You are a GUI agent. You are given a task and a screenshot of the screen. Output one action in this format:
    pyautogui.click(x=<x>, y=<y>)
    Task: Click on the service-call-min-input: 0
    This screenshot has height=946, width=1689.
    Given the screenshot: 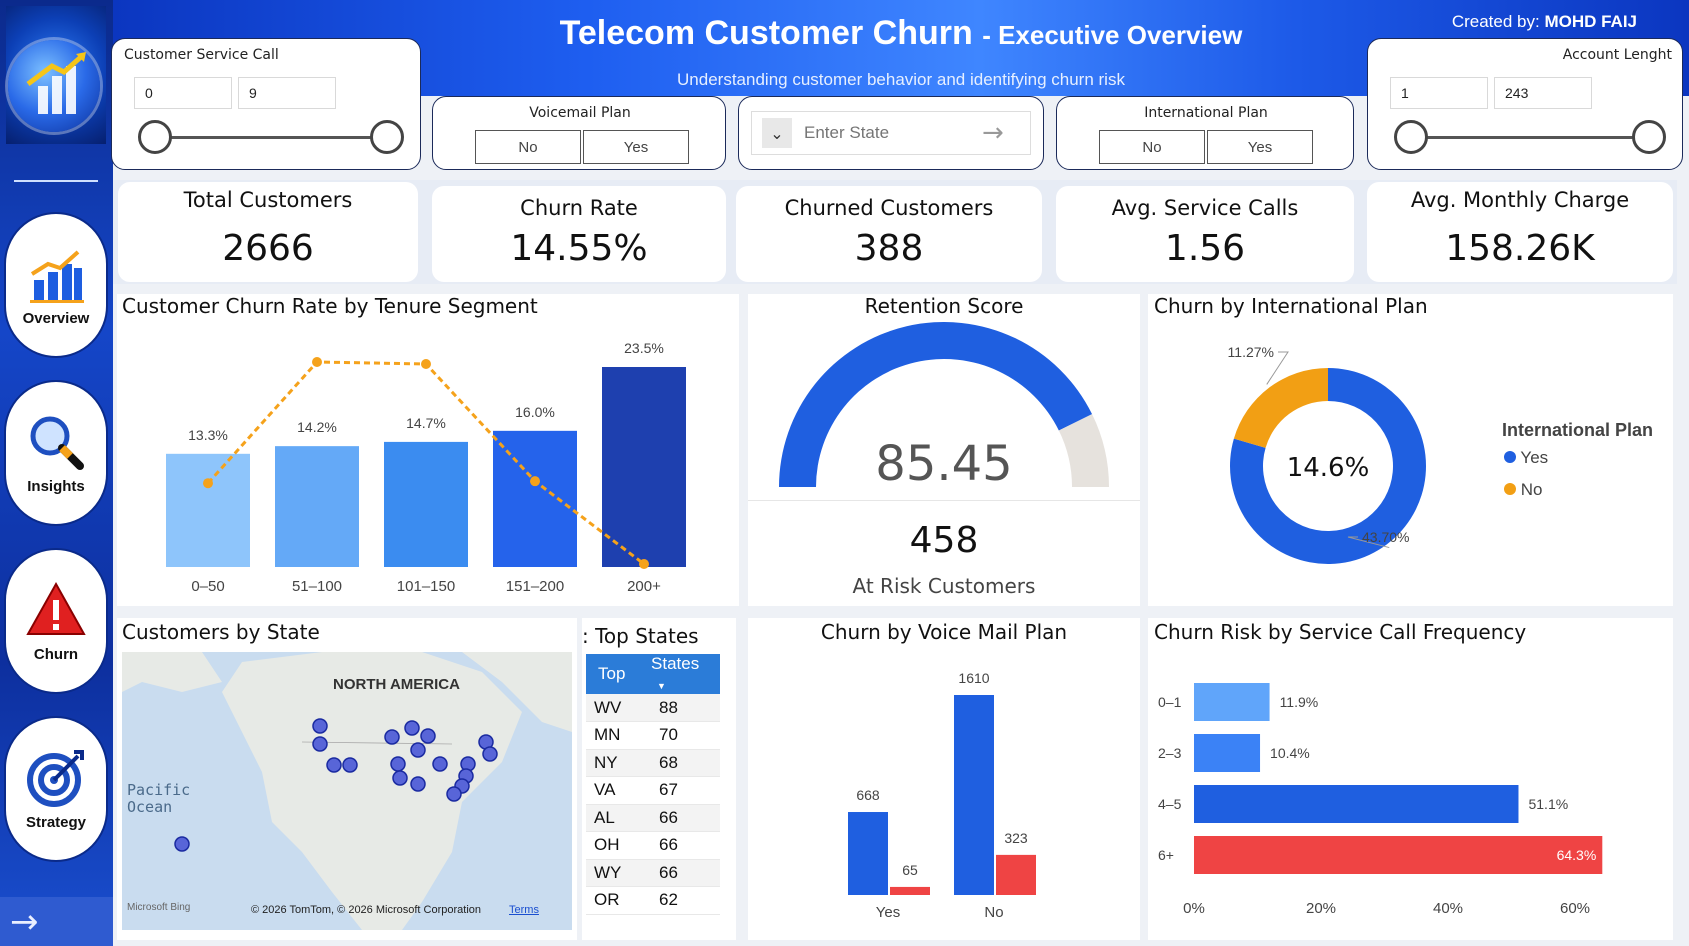 What is the action you would take?
    pyautogui.click(x=183, y=93)
    